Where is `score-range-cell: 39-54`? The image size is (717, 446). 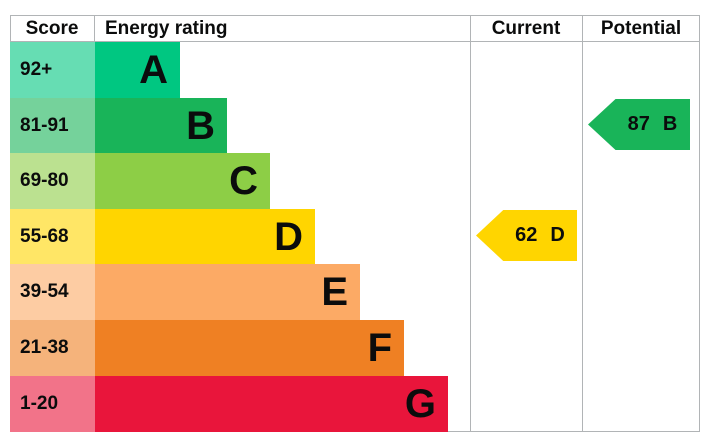 score-range-cell: 39-54 is located at coordinates (52, 292).